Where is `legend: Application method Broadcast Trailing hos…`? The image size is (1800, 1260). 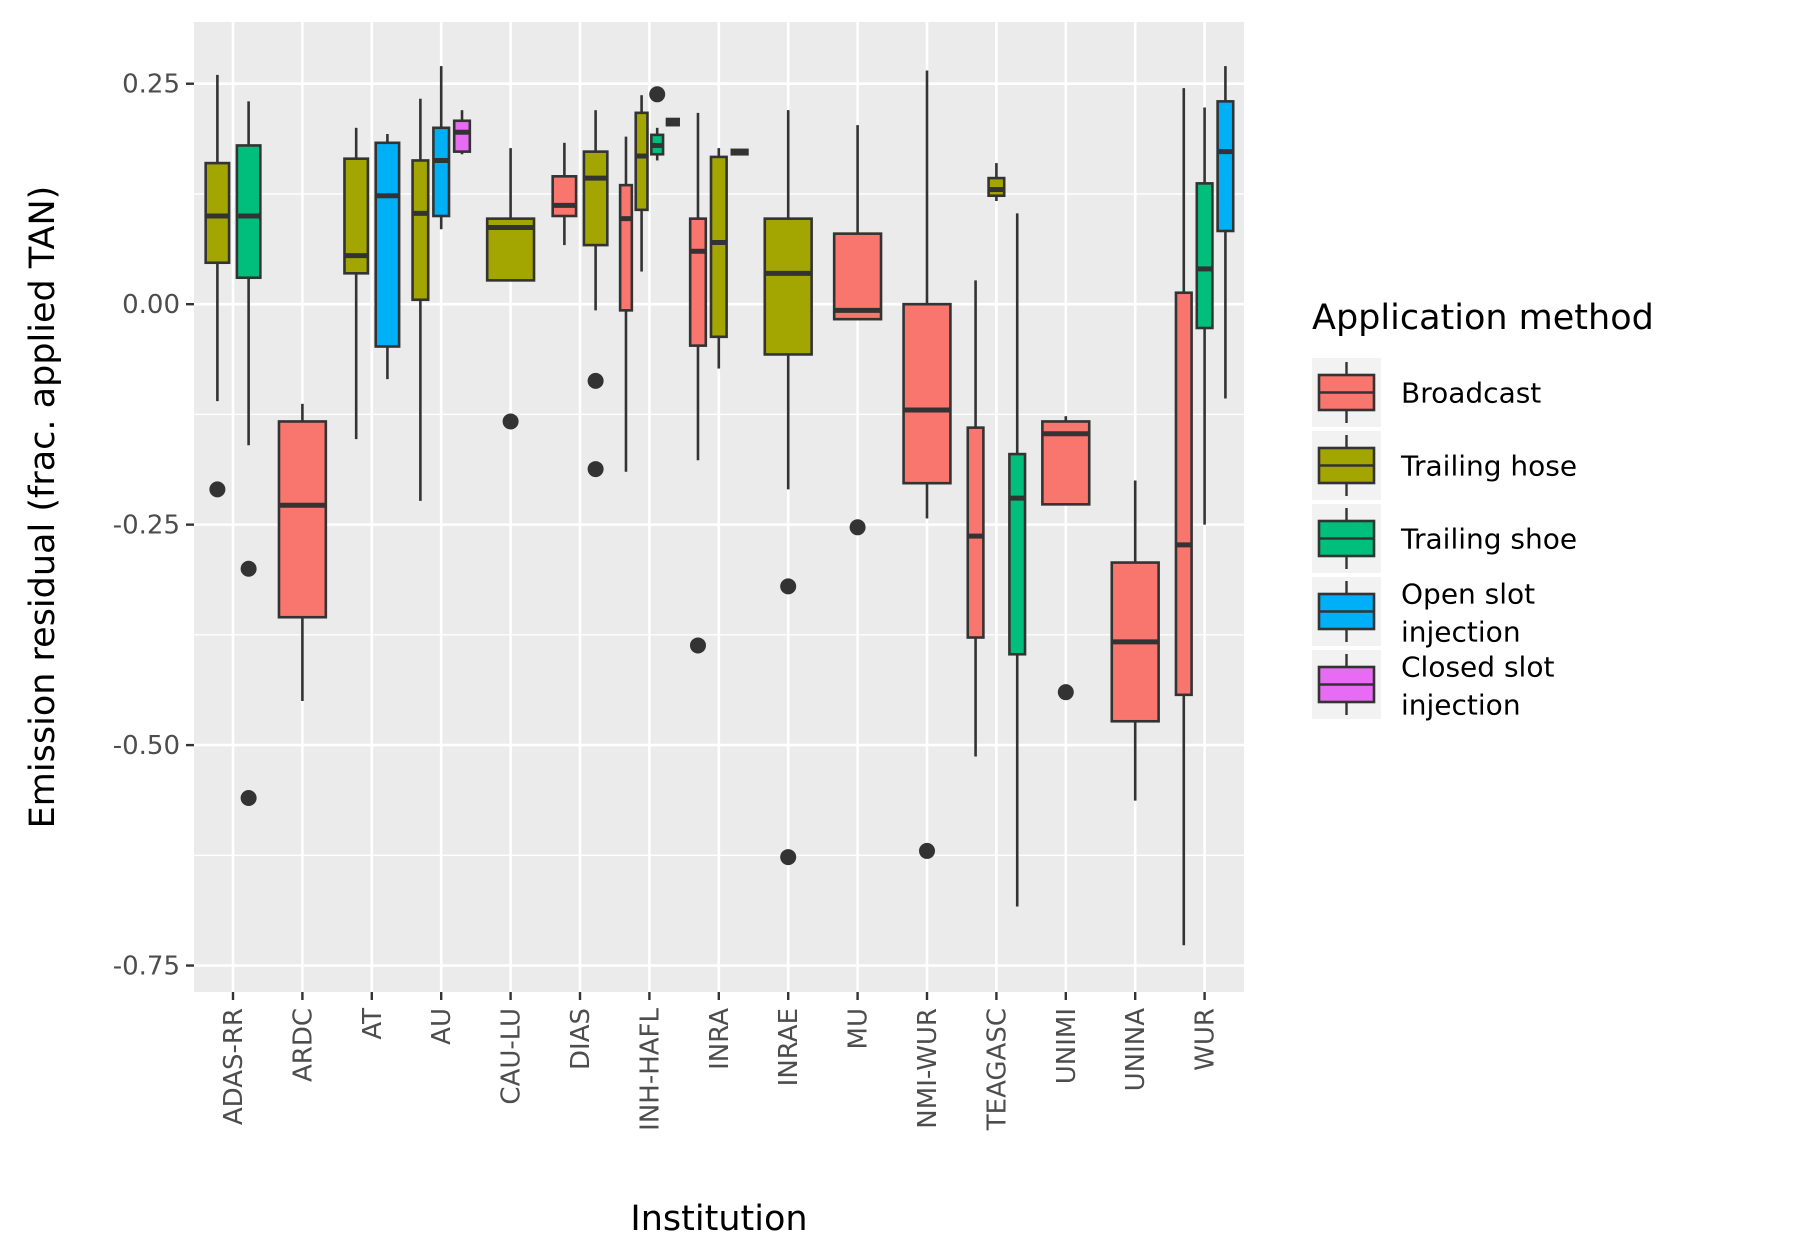
legend: Application method Broadcast Trailing hos… is located at coordinates (1483, 510).